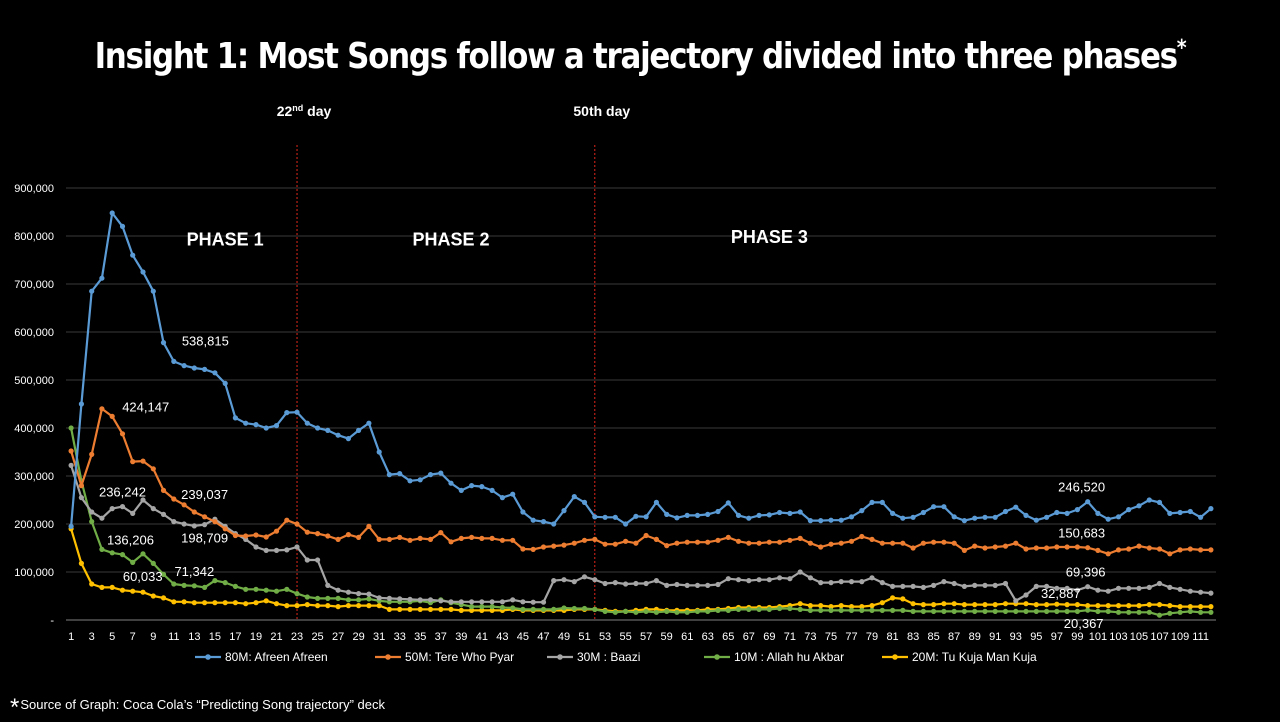 The height and width of the screenshot is (722, 1280). Describe the element at coordinates (995, 637) in the screenshot. I see `x-tick-label: 91` at that location.